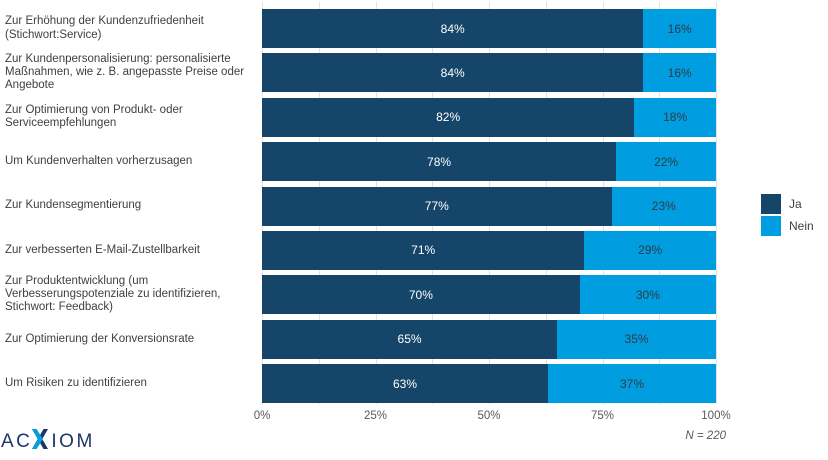 This screenshot has width=828, height=460. I want to click on acxiom-logo: AC IOM, so click(48, 441).